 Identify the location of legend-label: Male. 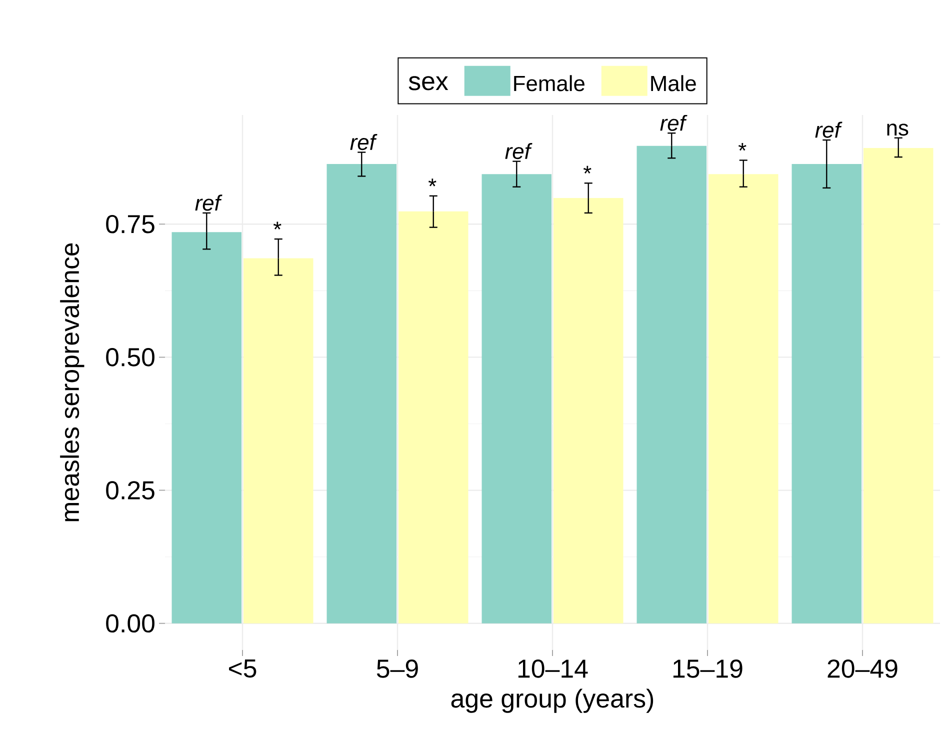
(673, 83).